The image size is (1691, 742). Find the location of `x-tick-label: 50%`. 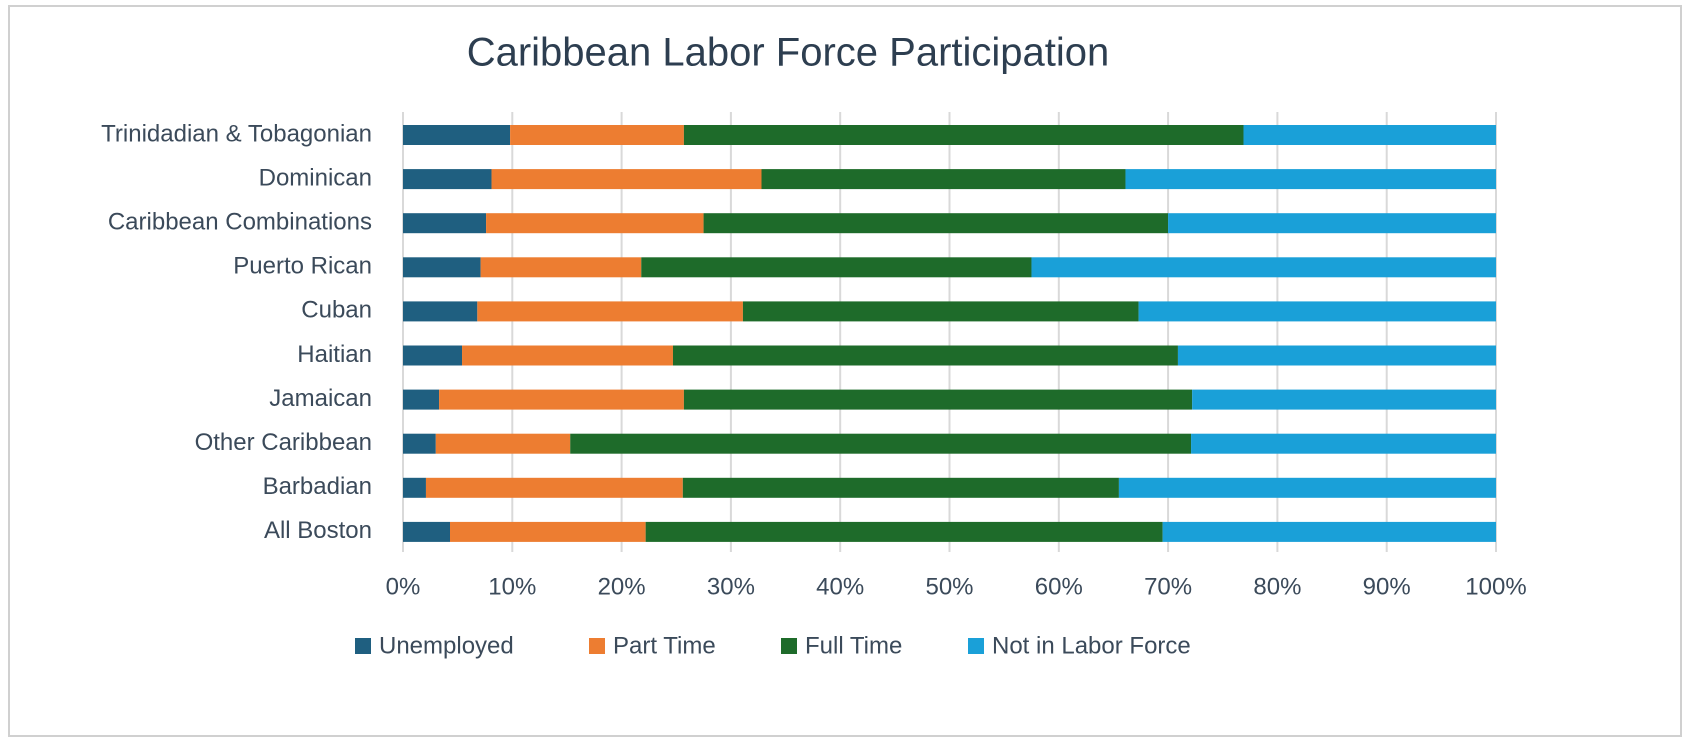

x-tick-label: 50% is located at coordinates (949, 586).